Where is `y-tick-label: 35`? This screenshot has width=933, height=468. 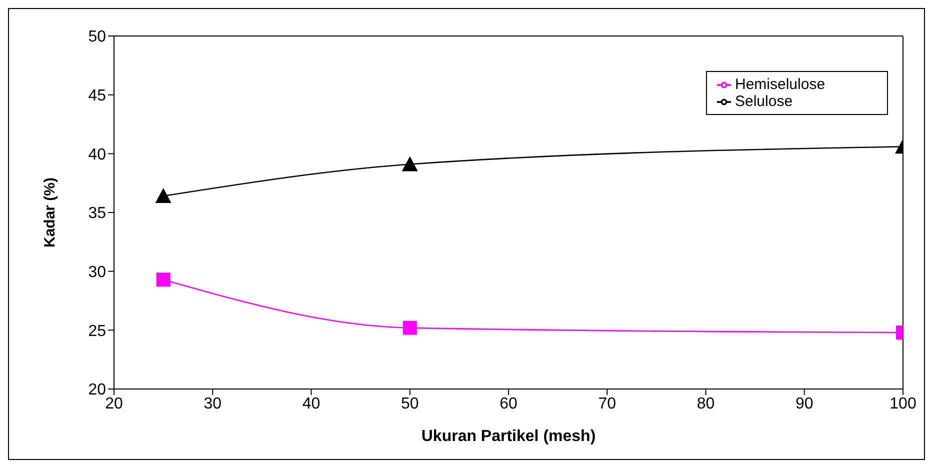 y-tick-label: 35 is located at coordinates (97, 213).